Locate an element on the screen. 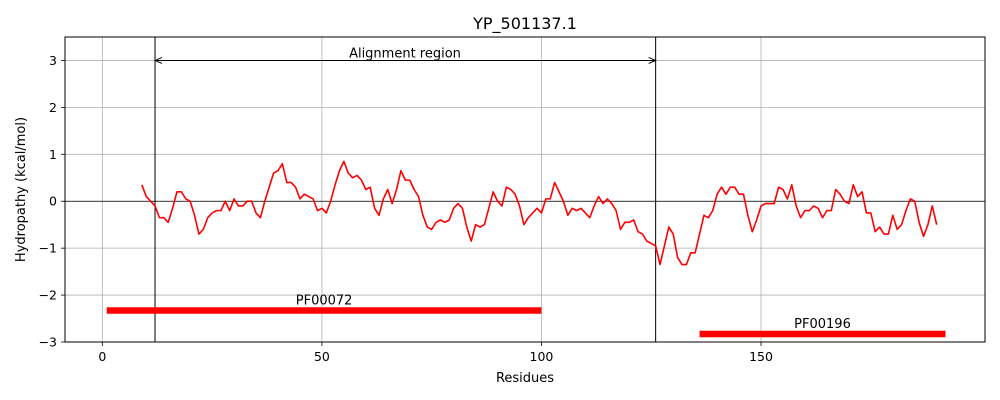 The image size is (1000, 400). x-axis-ticks: 0 50 100 150 is located at coordinates (435, 353).